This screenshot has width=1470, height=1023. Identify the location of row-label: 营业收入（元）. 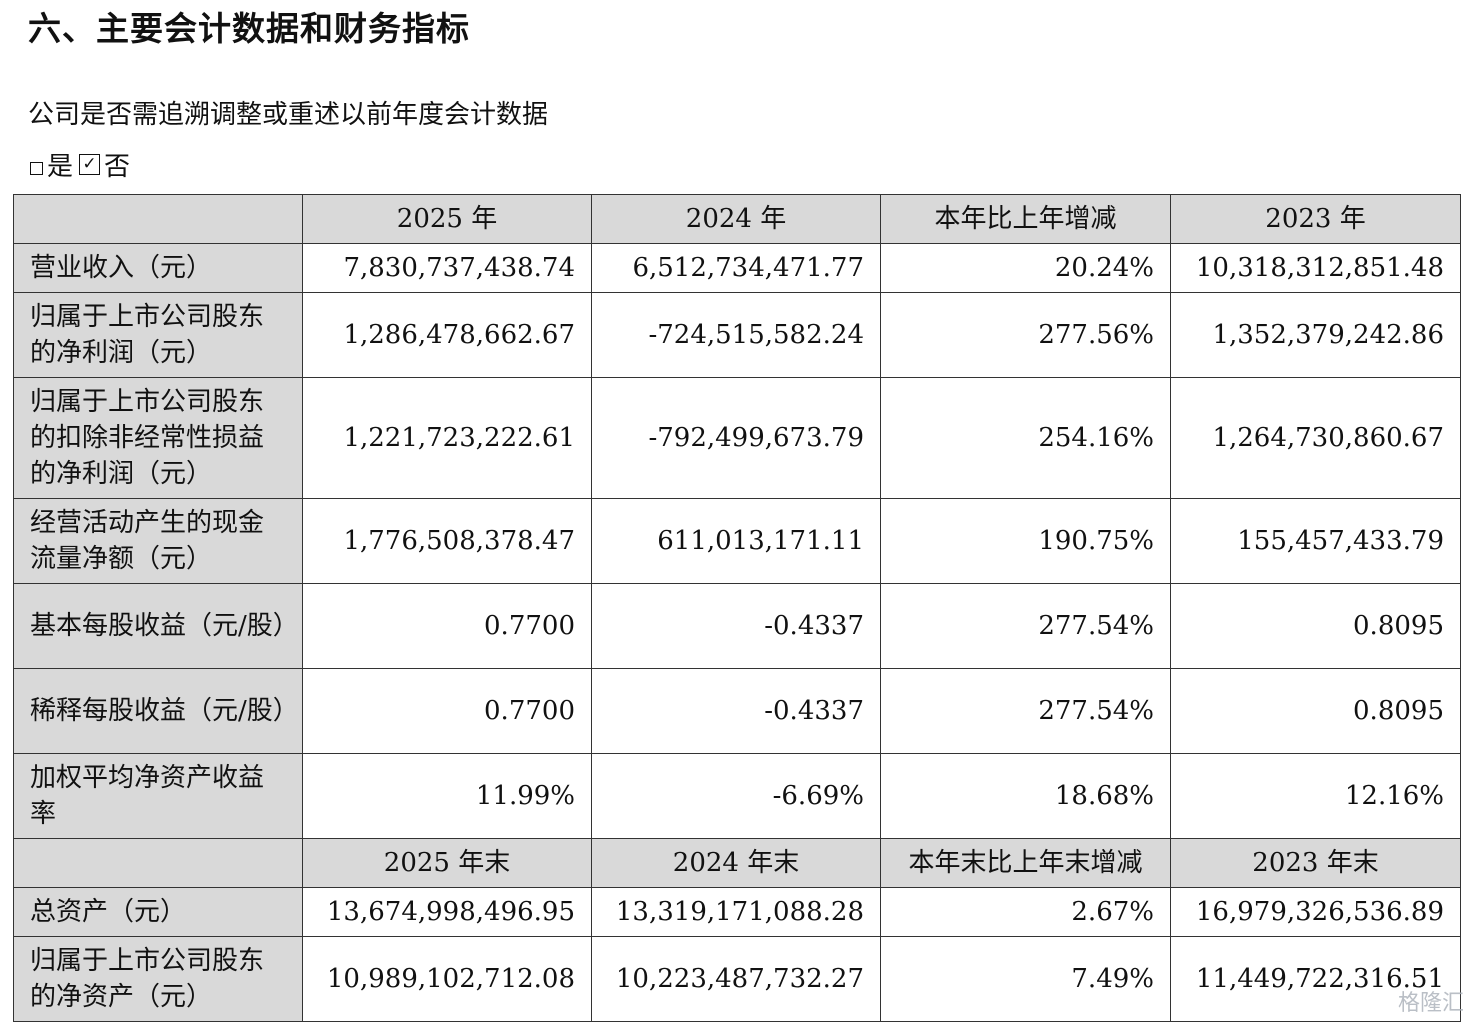
(158, 268).